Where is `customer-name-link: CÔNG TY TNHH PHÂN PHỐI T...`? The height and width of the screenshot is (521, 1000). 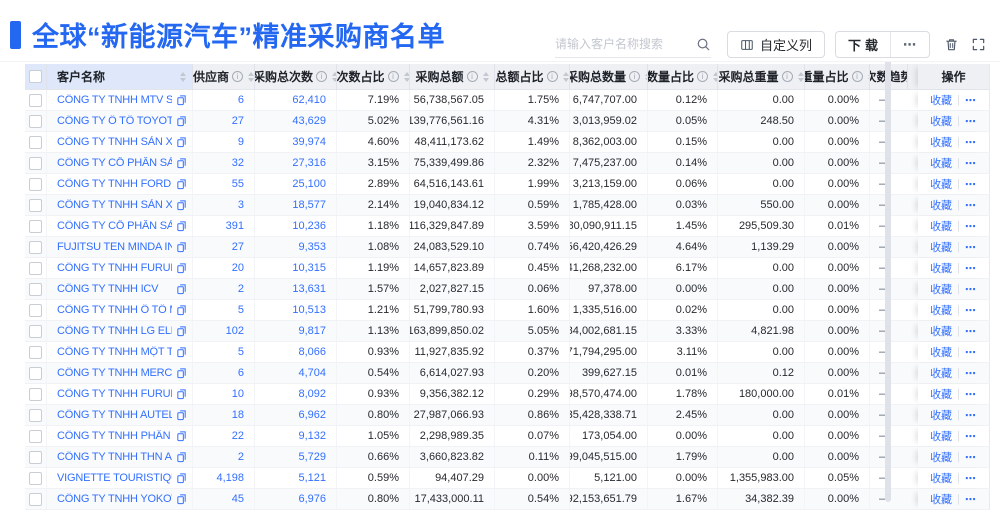 customer-name-link: CÔNG TY TNHH PHÂN PHỐI T... is located at coordinates (114, 436).